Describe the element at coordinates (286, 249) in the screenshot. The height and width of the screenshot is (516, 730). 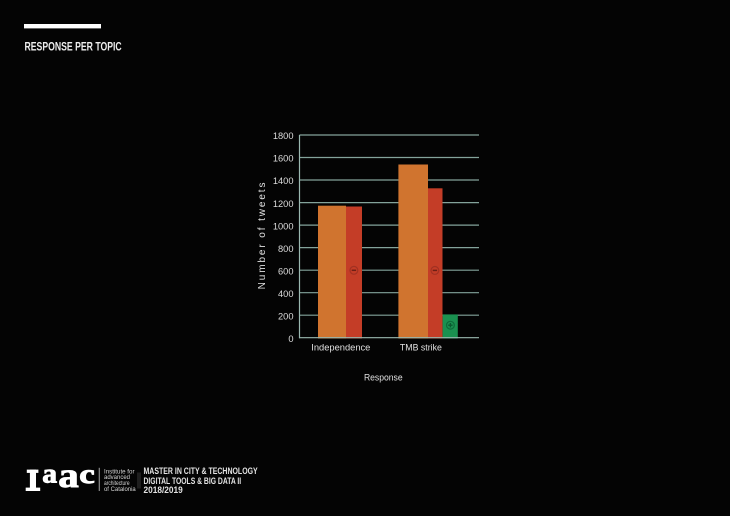
I see `svg-text: 800` at that location.